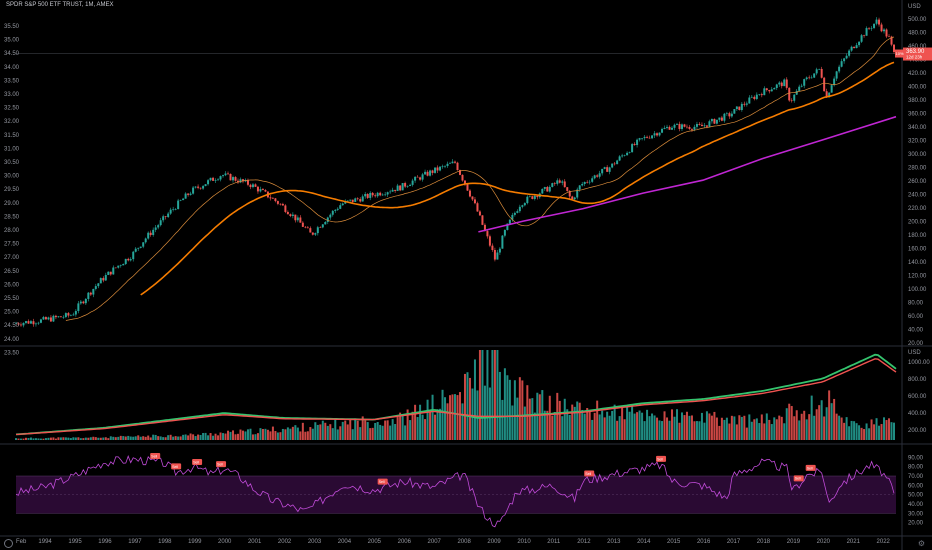  Describe the element at coordinates (175, 467) in the screenshot. I see `sell-signal-label: Sell` at that location.